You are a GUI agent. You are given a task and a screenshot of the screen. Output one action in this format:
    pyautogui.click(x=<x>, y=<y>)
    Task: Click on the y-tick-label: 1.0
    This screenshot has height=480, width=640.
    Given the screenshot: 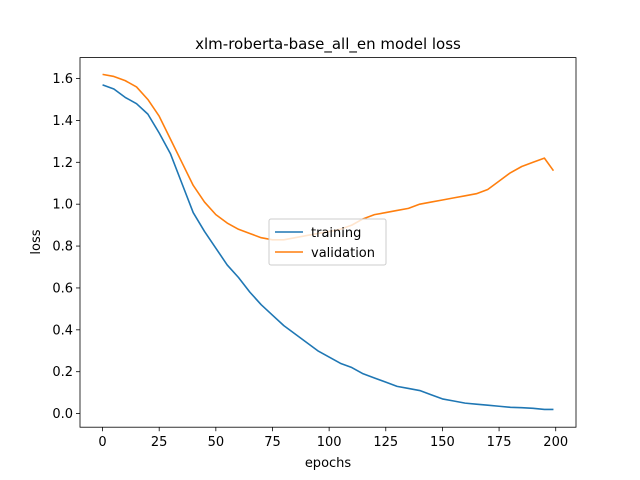 What is the action you would take?
    pyautogui.click(x=62, y=205)
    